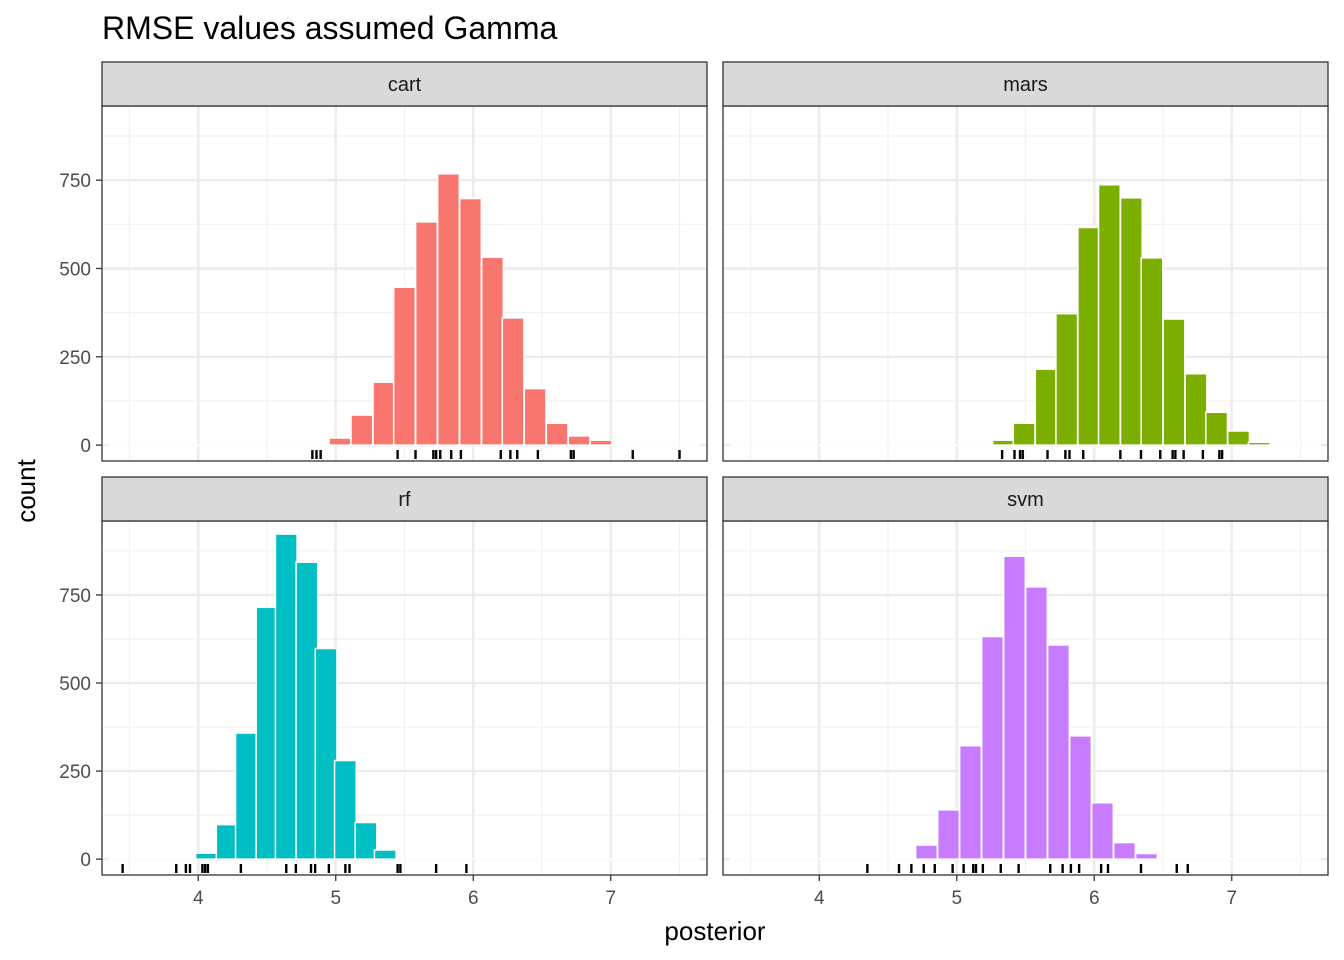  I want to click on facet-strip-label: mars, so click(1025, 85).